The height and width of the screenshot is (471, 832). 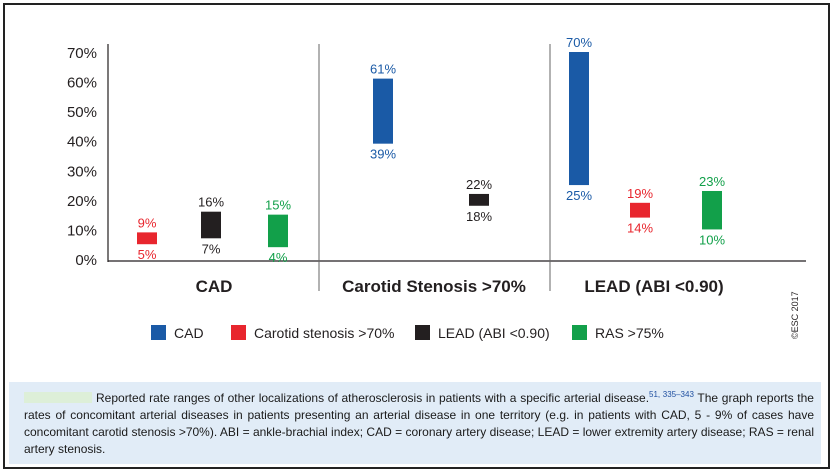 What do you see at coordinates (82, 142) in the screenshot?
I see `y-tick-label: 40%` at bounding box center [82, 142].